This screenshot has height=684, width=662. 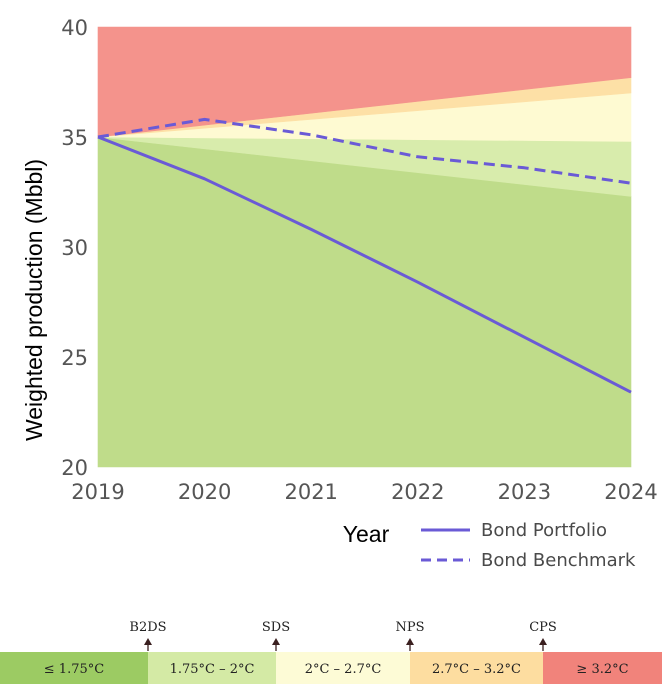 I want to click on scale-marker-label: NPS, so click(x=409, y=627).